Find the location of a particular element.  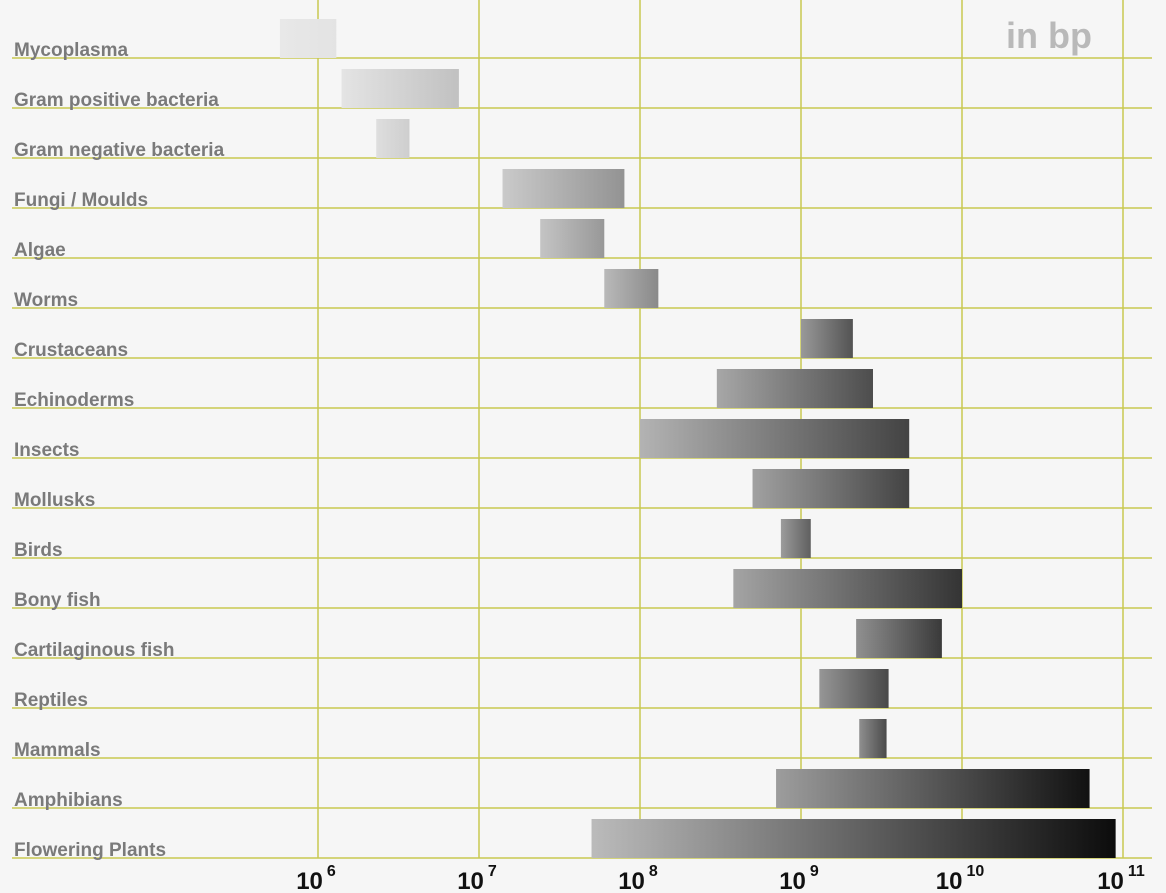

category-label: Crustaceans is located at coordinates (71, 350).